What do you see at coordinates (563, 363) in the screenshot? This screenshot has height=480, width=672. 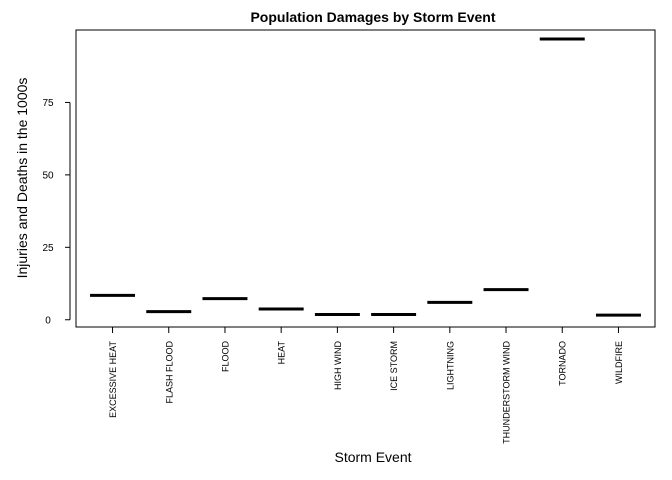 I see `x-tick-label: TORNADO` at bounding box center [563, 363].